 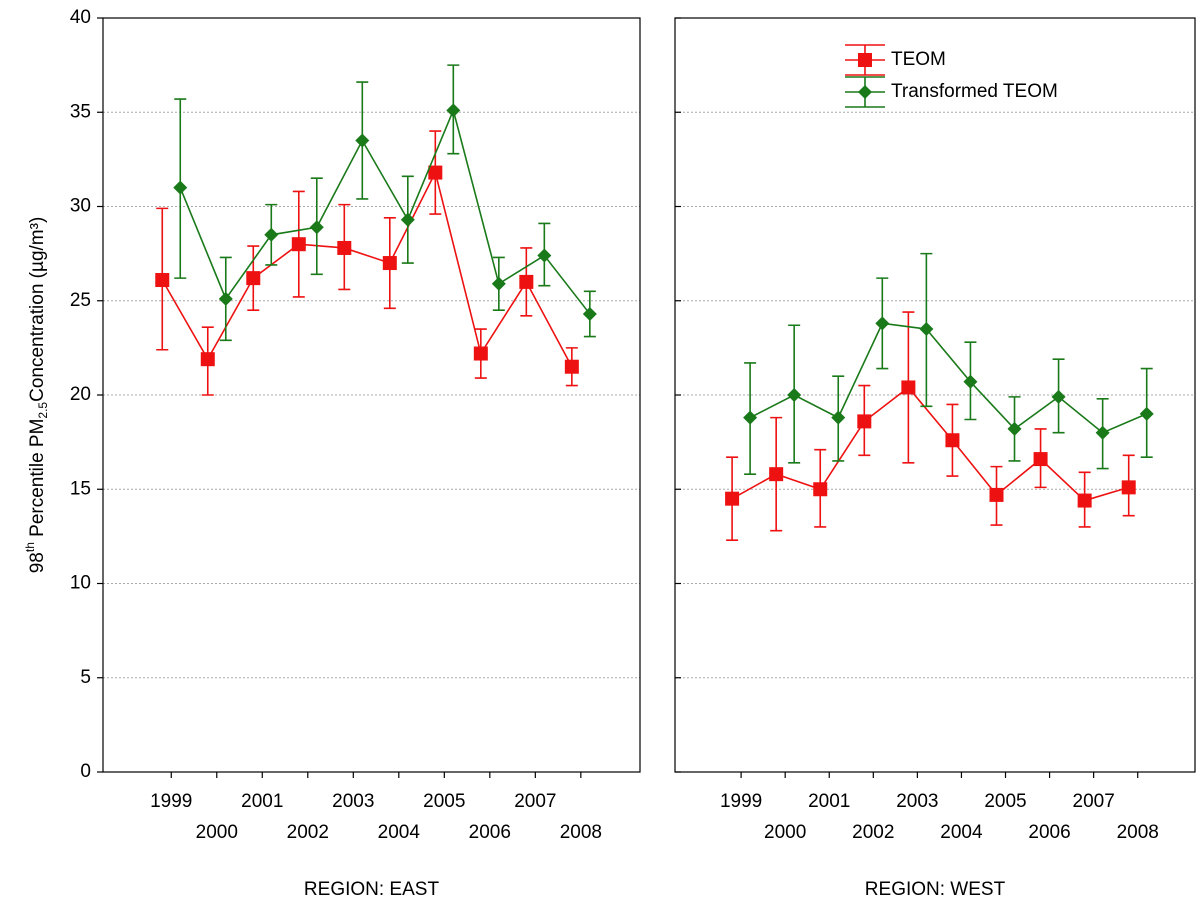 I want to click on y-tick-label: 10, so click(x=80, y=583).